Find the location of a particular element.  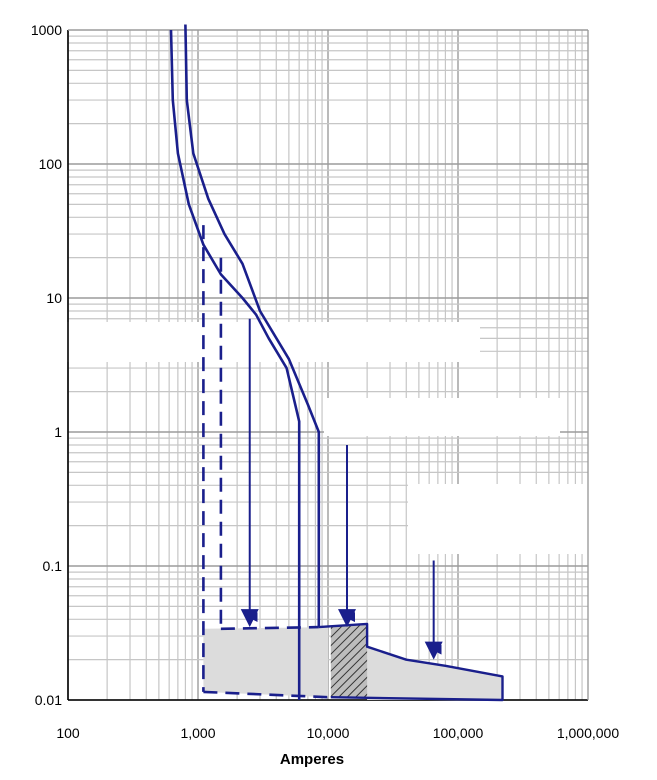

x-tick-label: 100 is located at coordinates (68, 733).